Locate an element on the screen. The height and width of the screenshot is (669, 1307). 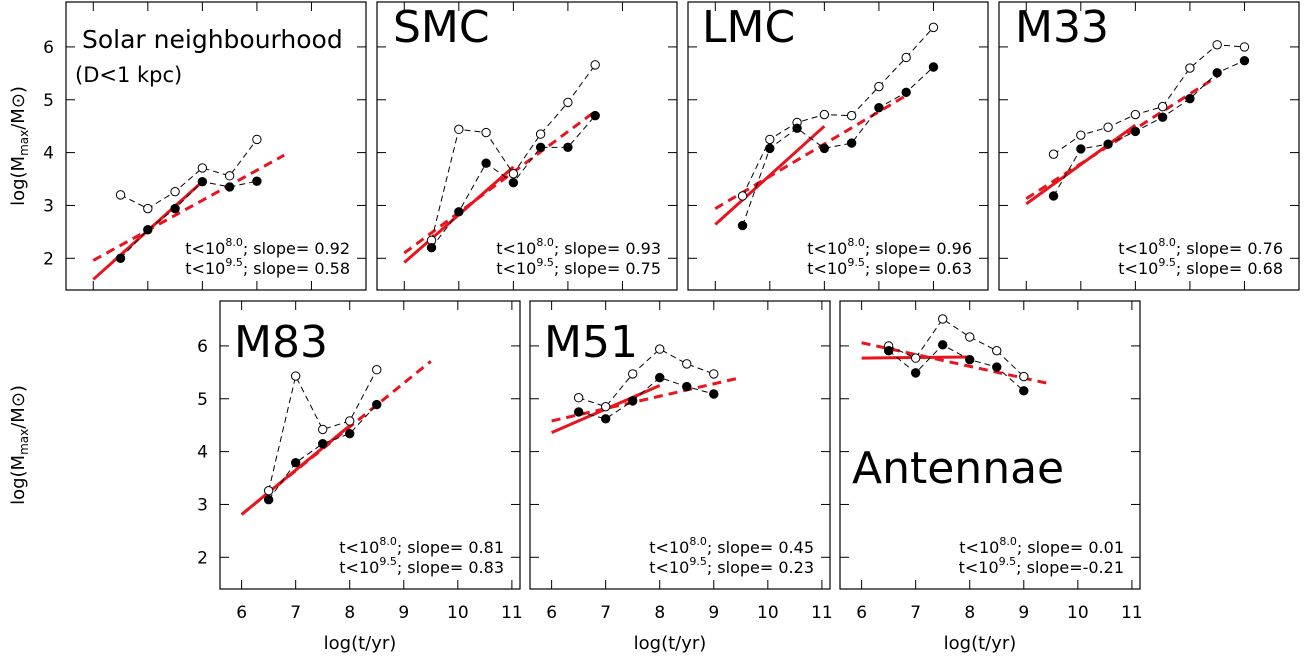
slope-annotation: t<108.0; slope= 0.76 is located at coordinates (1200, 247).